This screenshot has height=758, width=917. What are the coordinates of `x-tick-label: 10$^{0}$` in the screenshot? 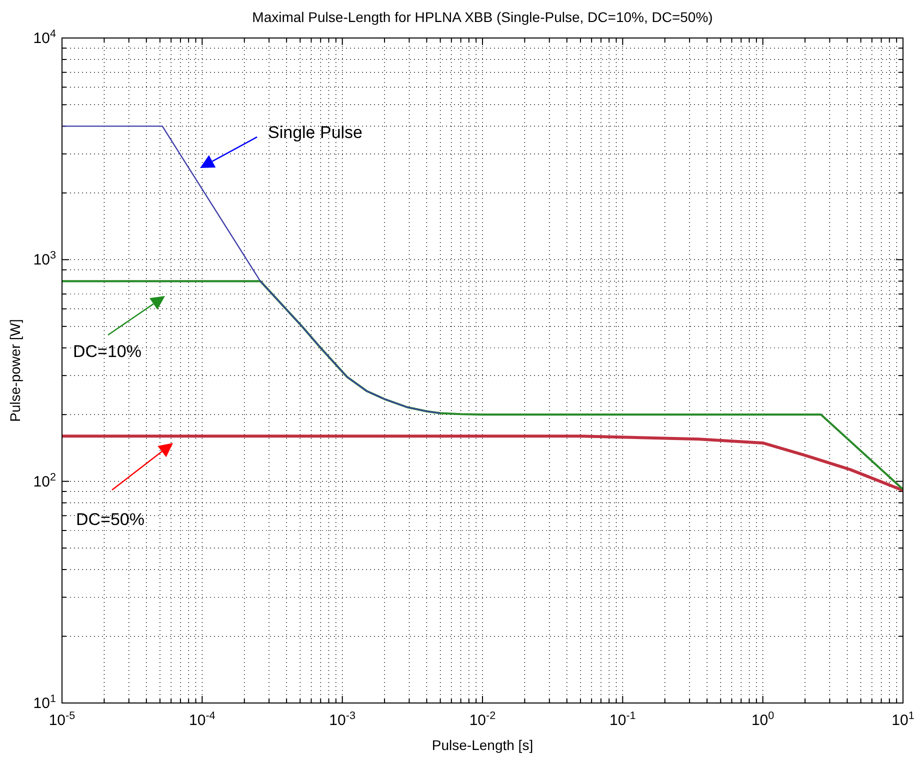 It's located at (762, 719).